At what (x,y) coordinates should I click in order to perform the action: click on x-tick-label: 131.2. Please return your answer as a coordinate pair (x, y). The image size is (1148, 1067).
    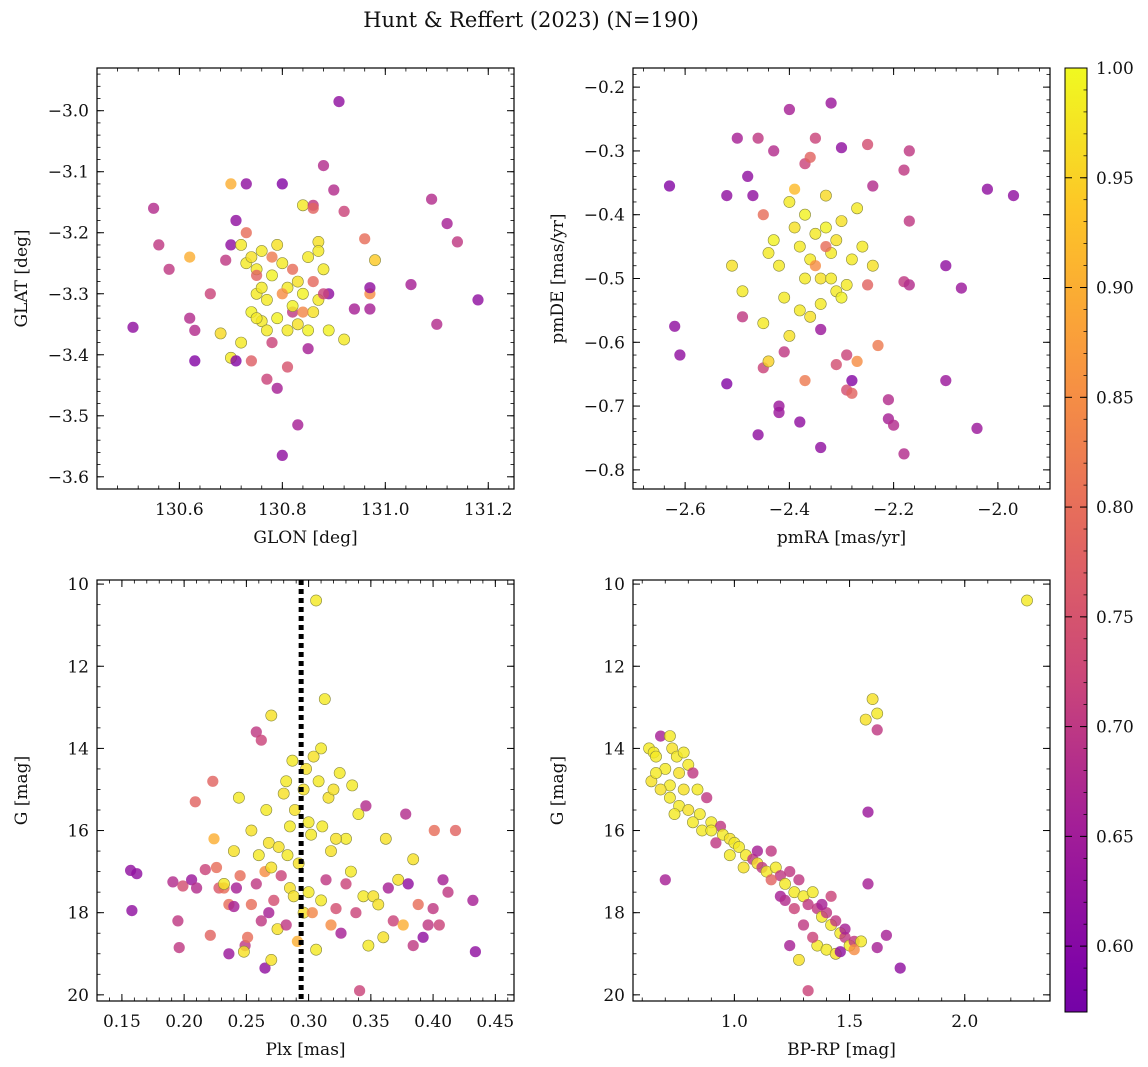
    Looking at the image, I should click on (488, 510).